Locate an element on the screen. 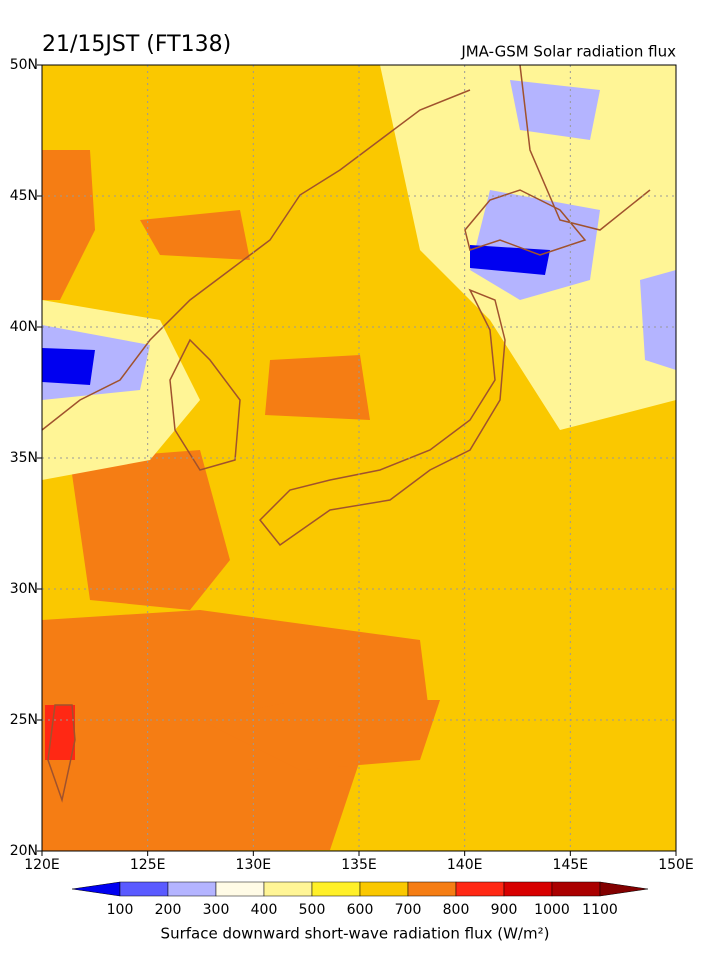  y-tick-label: 30N is located at coordinates (24, 589).